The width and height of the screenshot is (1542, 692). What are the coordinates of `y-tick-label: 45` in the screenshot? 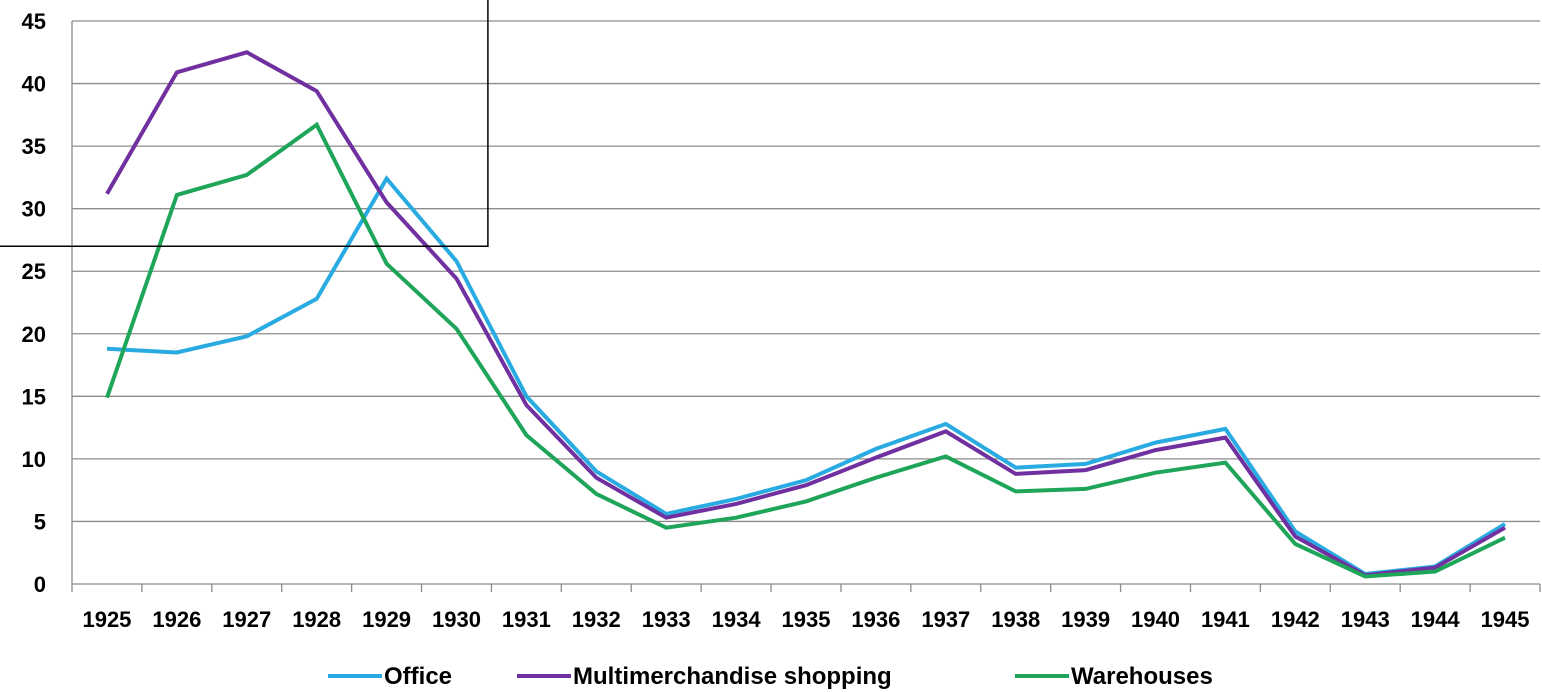 It's located at (34, 21).